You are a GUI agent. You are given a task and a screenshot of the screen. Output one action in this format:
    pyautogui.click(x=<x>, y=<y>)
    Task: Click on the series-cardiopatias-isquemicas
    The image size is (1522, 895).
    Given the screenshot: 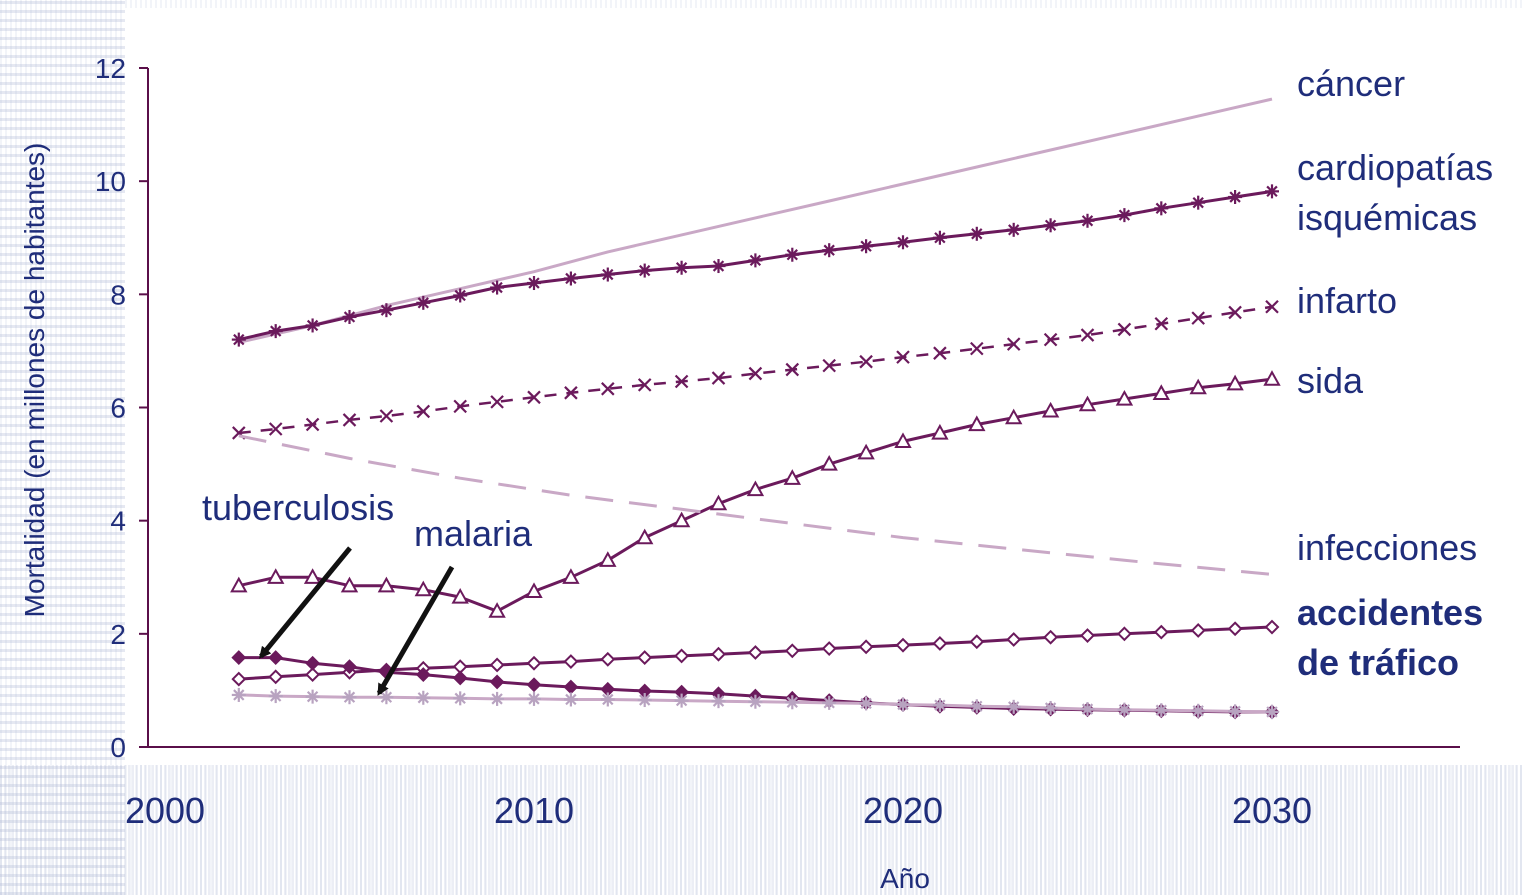 What is the action you would take?
    pyautogui.click(x=755, y=265)
    